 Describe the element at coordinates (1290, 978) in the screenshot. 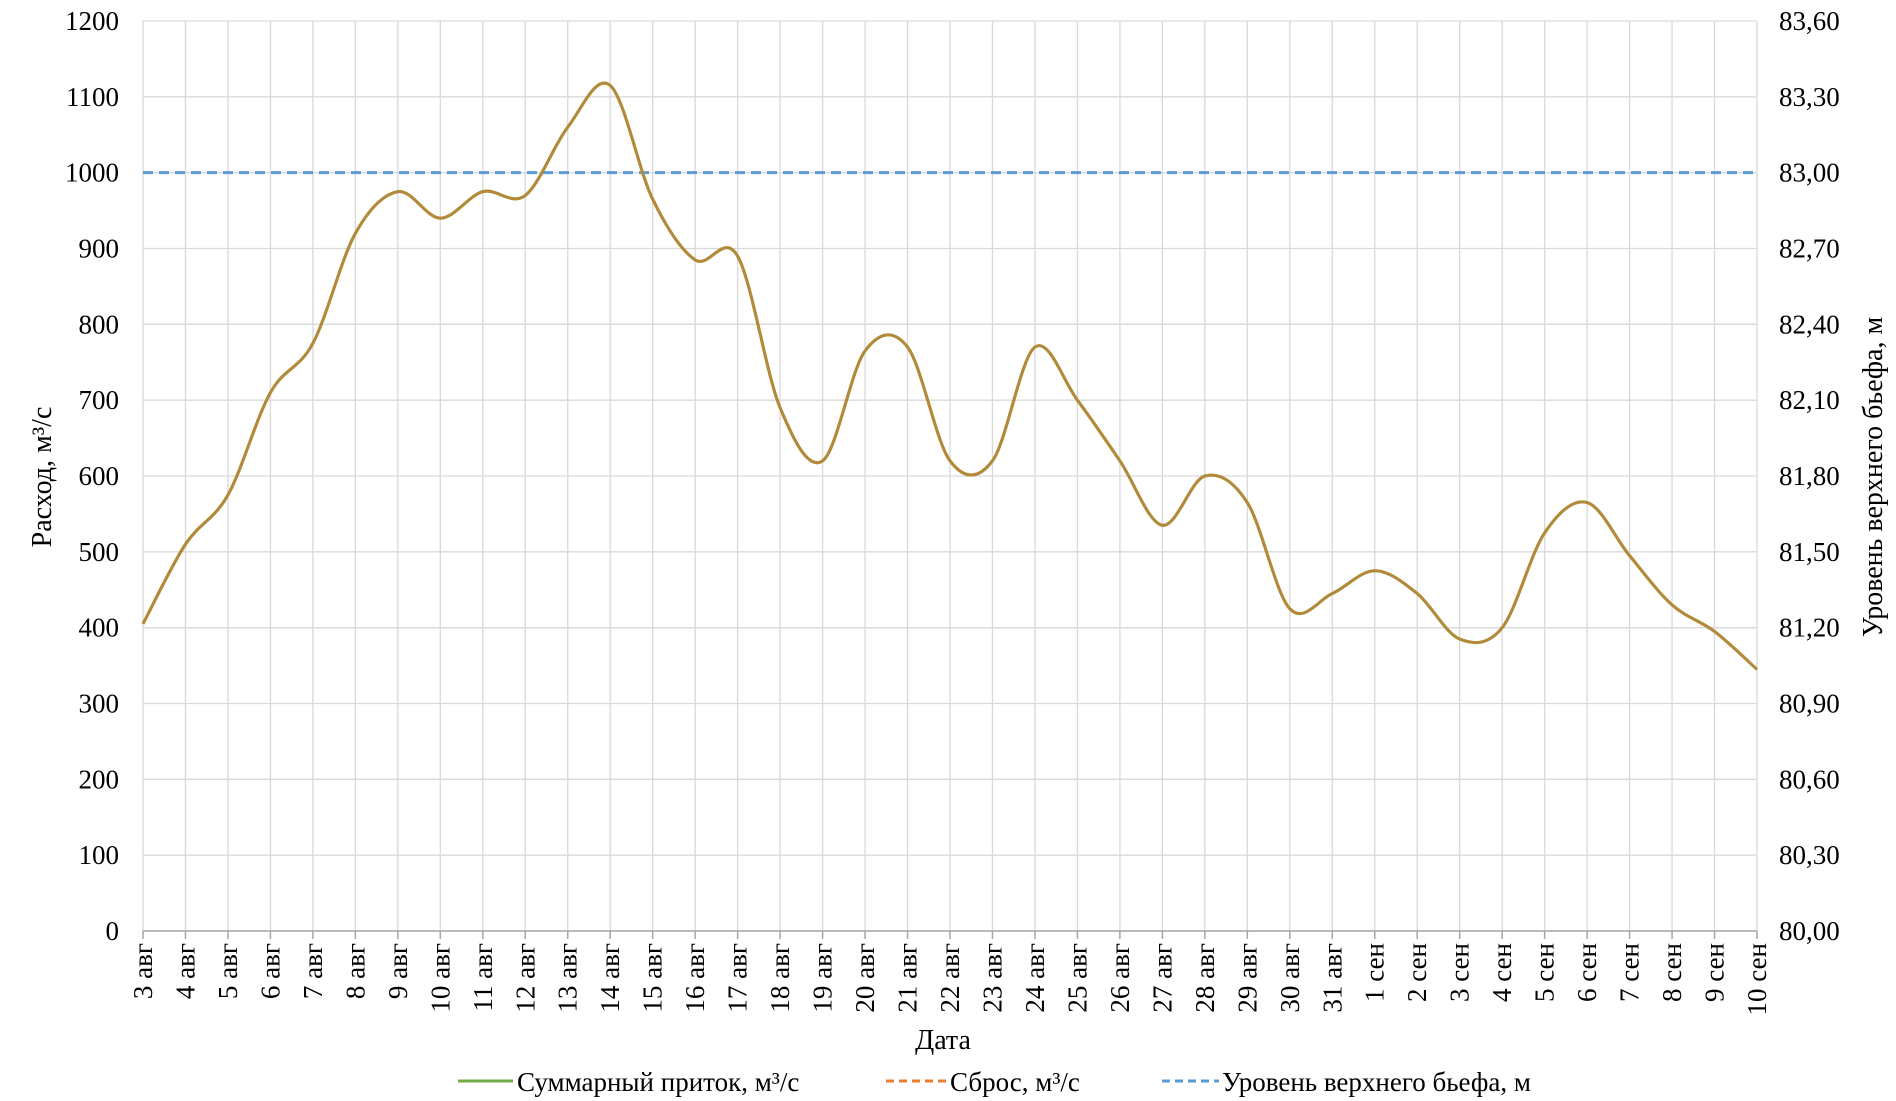

I see `x-tick-label: 30 авг` at that location.